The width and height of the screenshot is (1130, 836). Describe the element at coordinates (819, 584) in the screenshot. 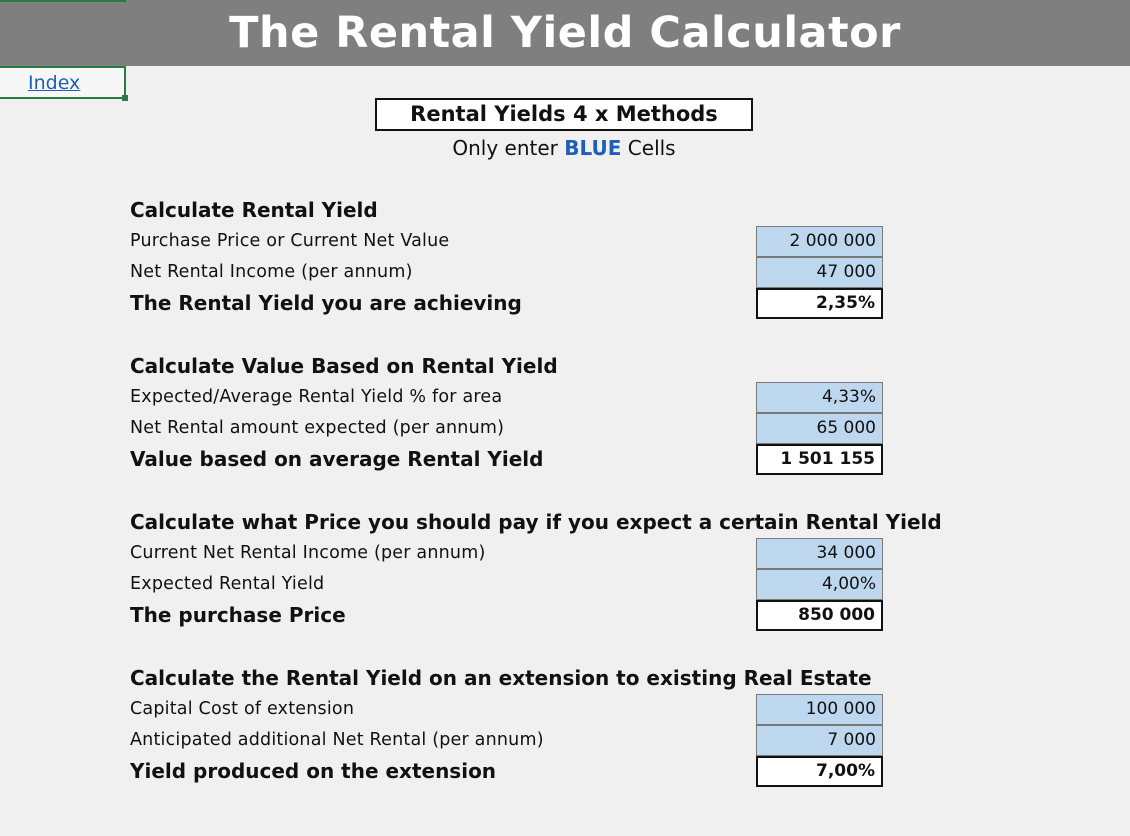

I see `expected-rental-yield-input: 4,00%` at that location.